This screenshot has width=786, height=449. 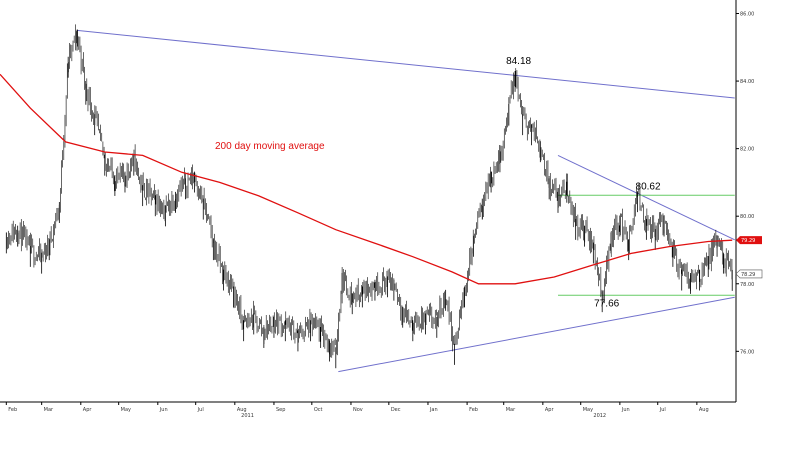 I want to click on support-annotation: 77.66, so click(x=606, y=303).